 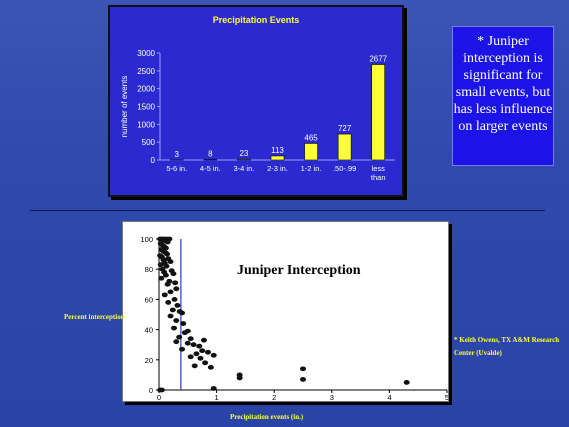 What do you see at coordinates (256, 20) in the screenshot?
I see `bar-chart-title: Precipitation Events` at bounding box center [256, 20].